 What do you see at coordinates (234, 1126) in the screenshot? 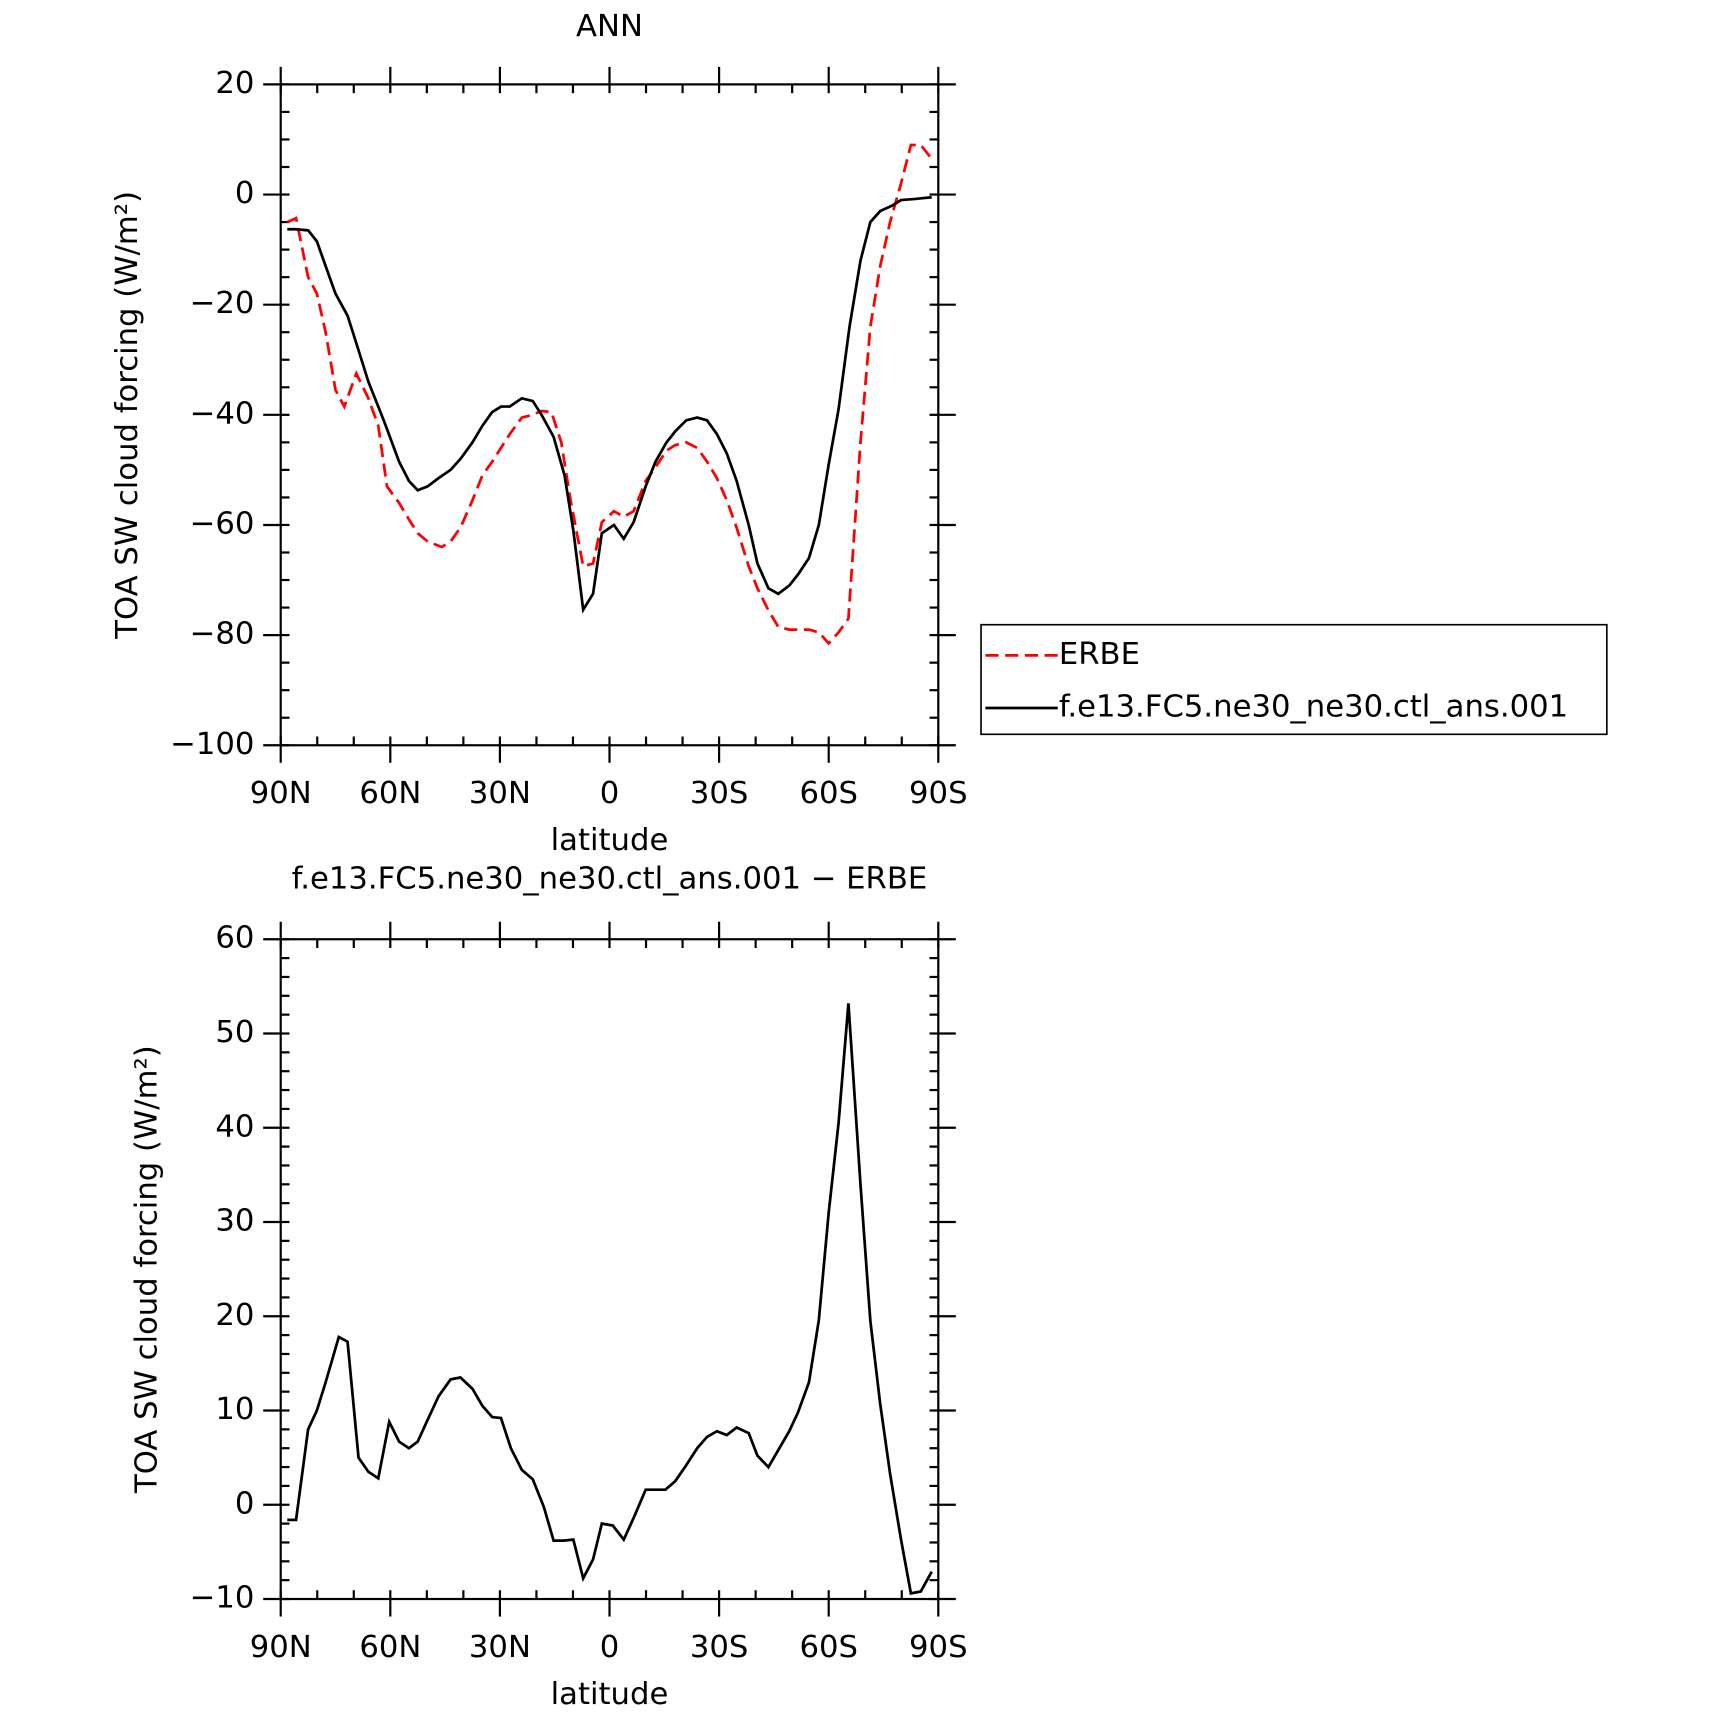
I see `y-tick-label: 40` at bounding box center [234, 1126].